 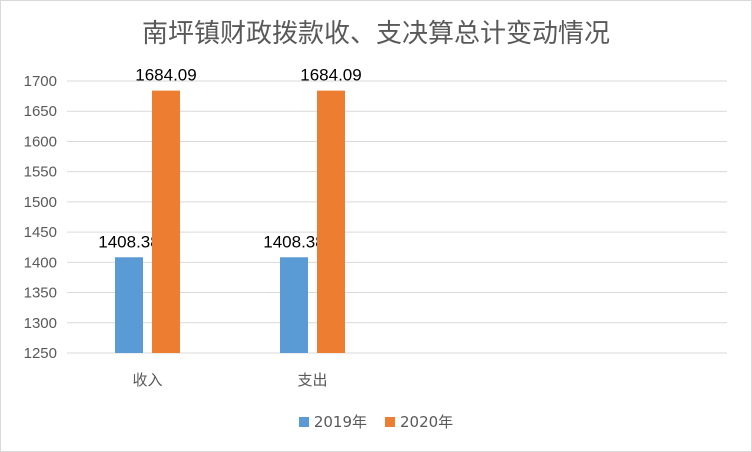 I want to click on y-tick-label: 1650, so click(x=40, y=111).